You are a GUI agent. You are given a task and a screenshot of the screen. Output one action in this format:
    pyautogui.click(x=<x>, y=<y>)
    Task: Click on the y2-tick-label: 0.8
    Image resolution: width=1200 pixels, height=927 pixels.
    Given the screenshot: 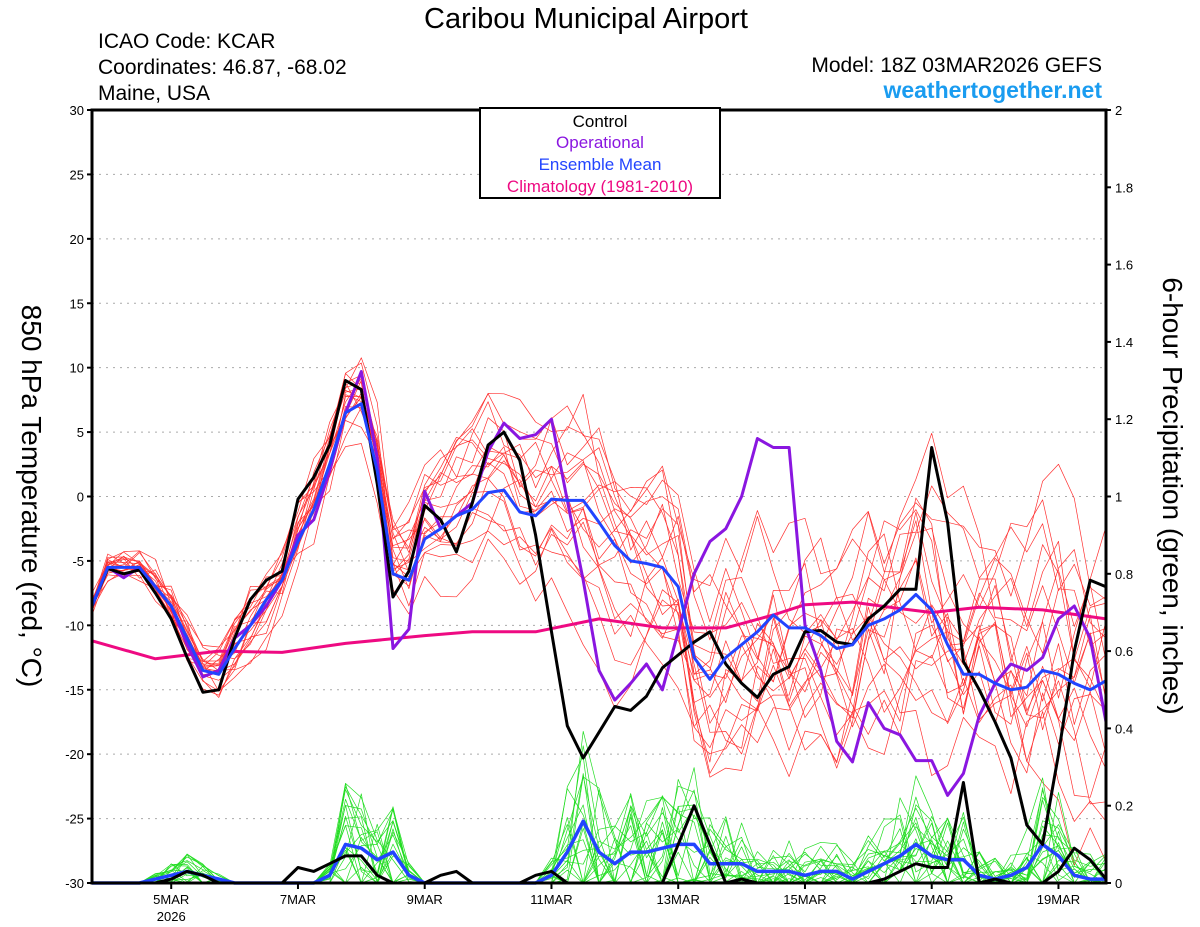 What is the action you would take?
    pyautogui.click(x=1124, y=574)
    